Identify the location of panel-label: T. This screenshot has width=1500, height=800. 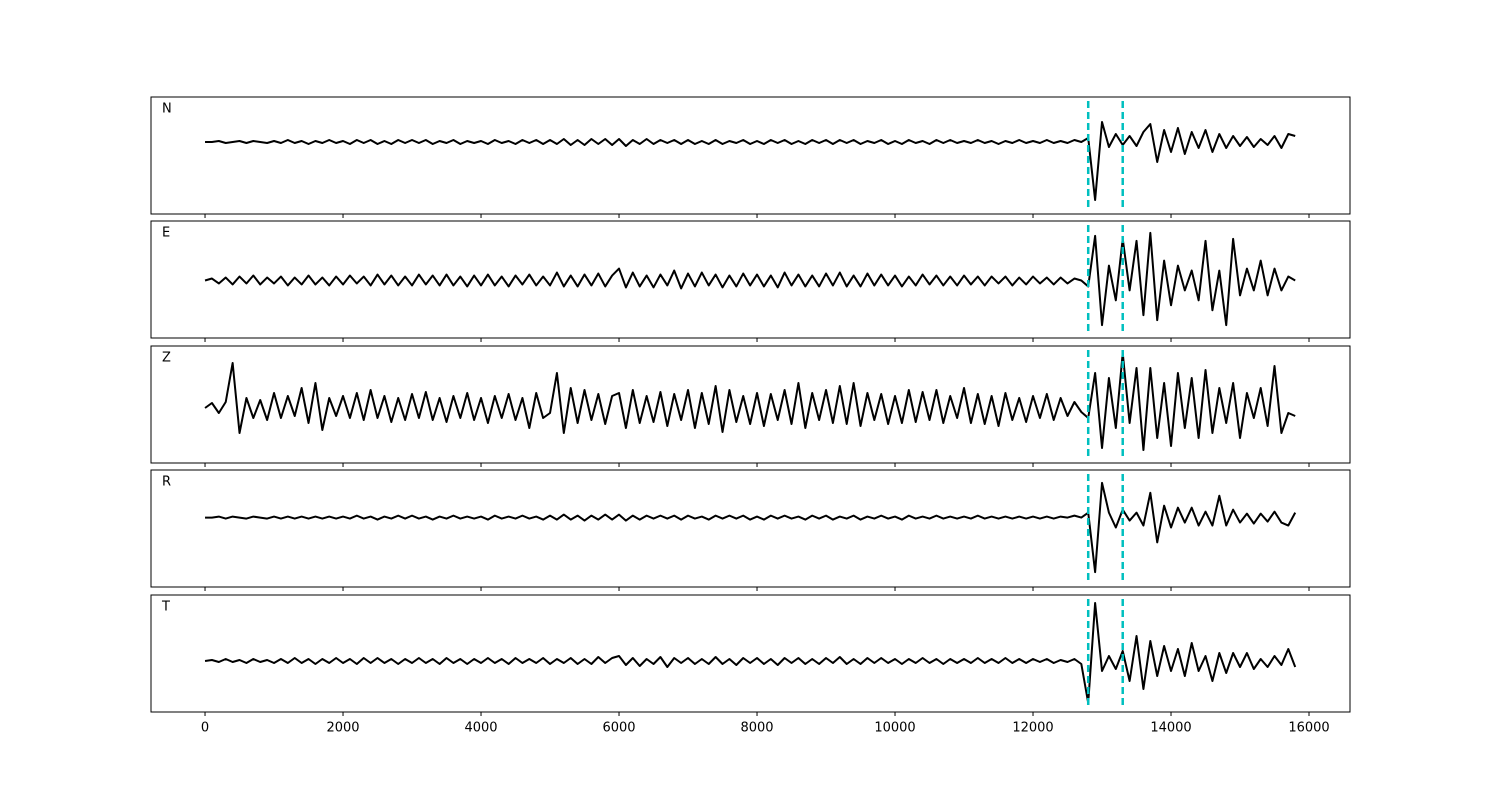
(165, 607).